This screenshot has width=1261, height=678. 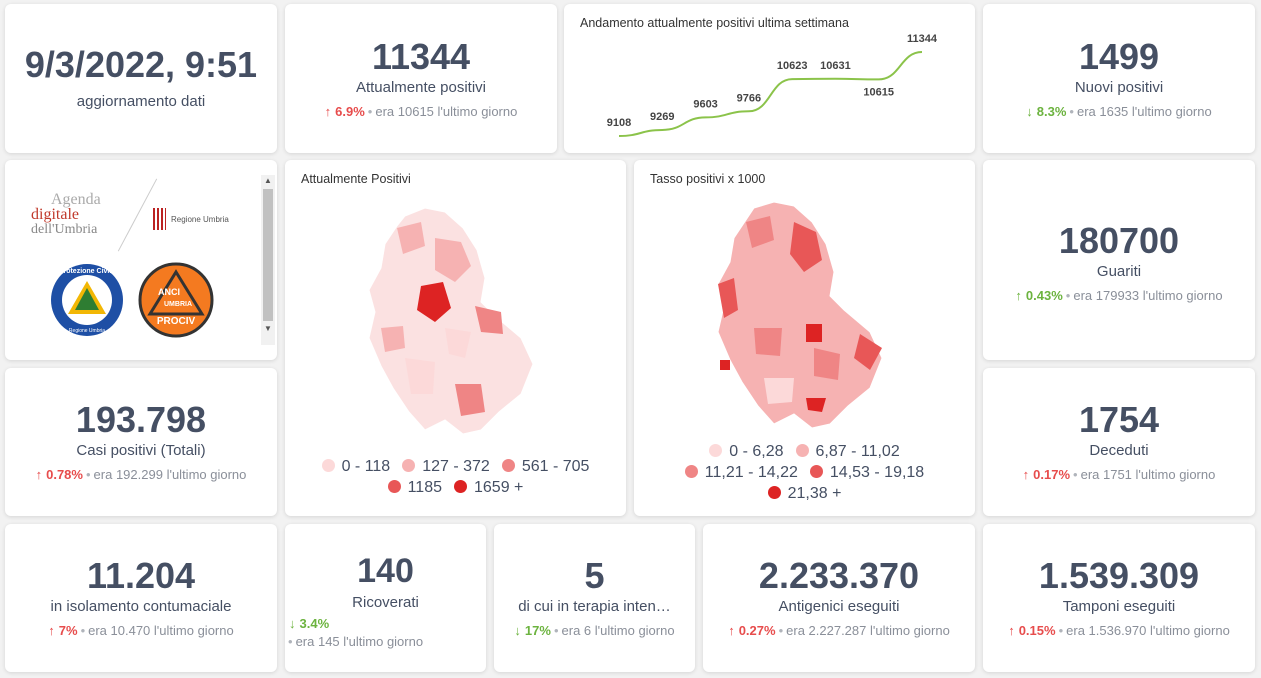 What do you see at coordinates (878, 92) in the screenshot?
I see `trend-point-label: 10615` at bounding box center [878, 92].